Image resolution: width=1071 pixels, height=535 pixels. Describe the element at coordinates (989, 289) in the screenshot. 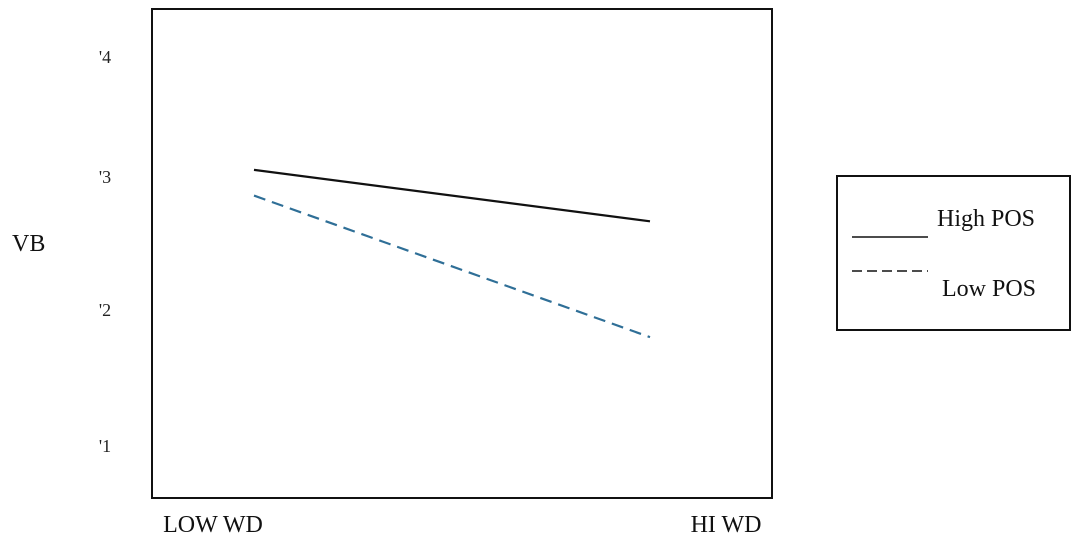

I see `legend-label-low-pos: Low POS` at that location.